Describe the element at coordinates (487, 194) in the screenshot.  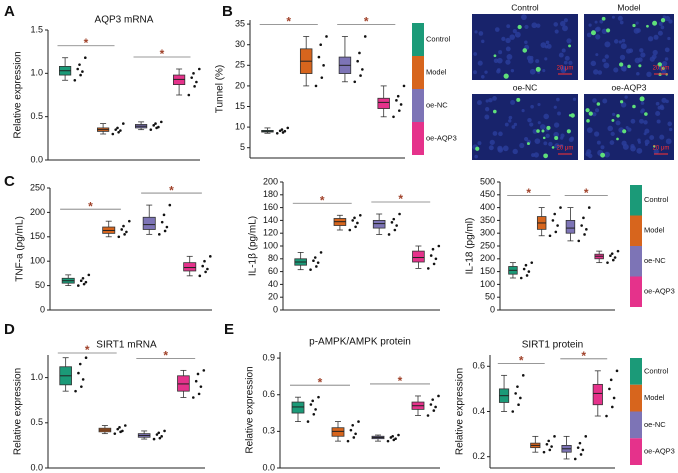
I see `y-tick-label: 450` at that location.